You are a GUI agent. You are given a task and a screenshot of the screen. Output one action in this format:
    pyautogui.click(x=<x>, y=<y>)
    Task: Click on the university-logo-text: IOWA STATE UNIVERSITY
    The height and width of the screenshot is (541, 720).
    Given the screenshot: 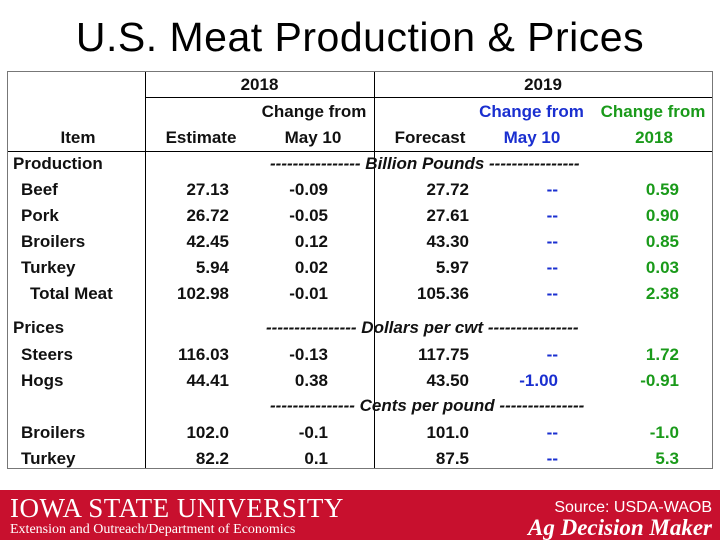 What is the action you would take?
    pyautogui.click(x=177, y=508)
    